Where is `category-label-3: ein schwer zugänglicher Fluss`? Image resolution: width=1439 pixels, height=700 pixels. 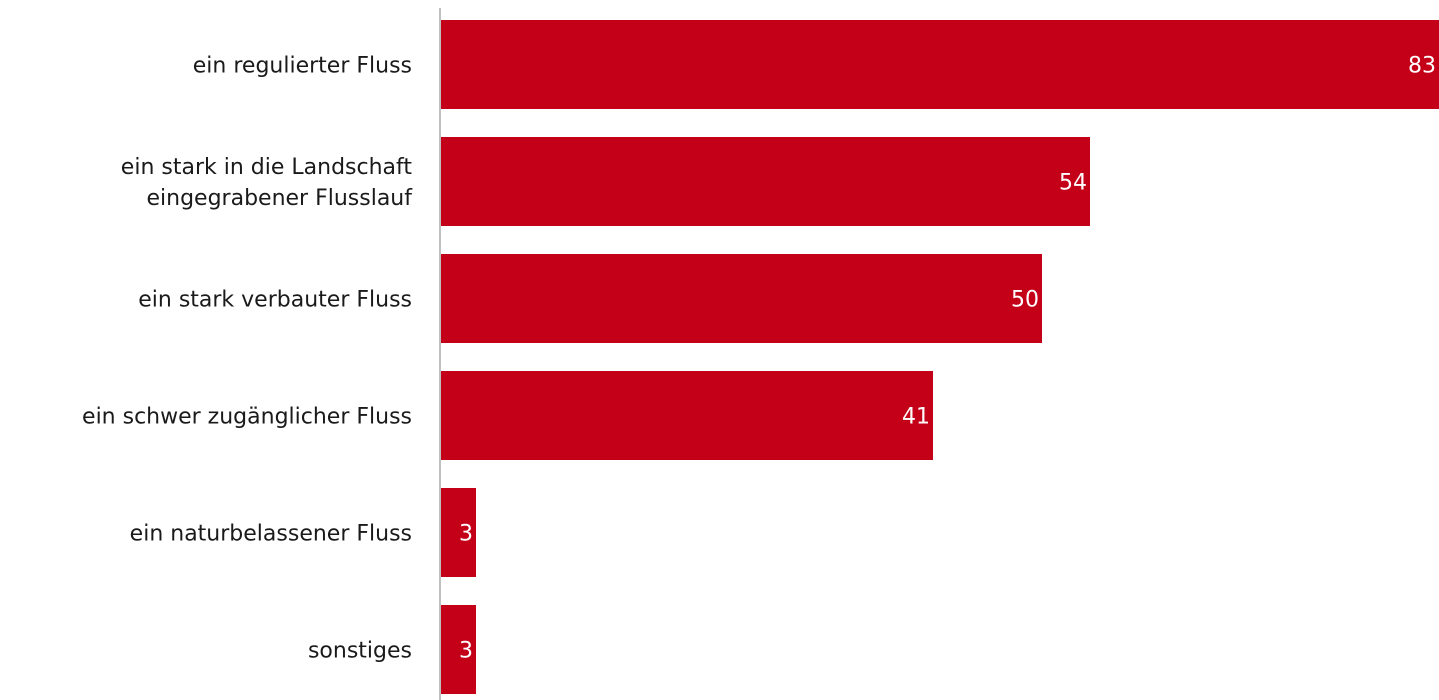
category-label-3: ein schwer zugänglicher Fluss is located at coordinates (247, 417).